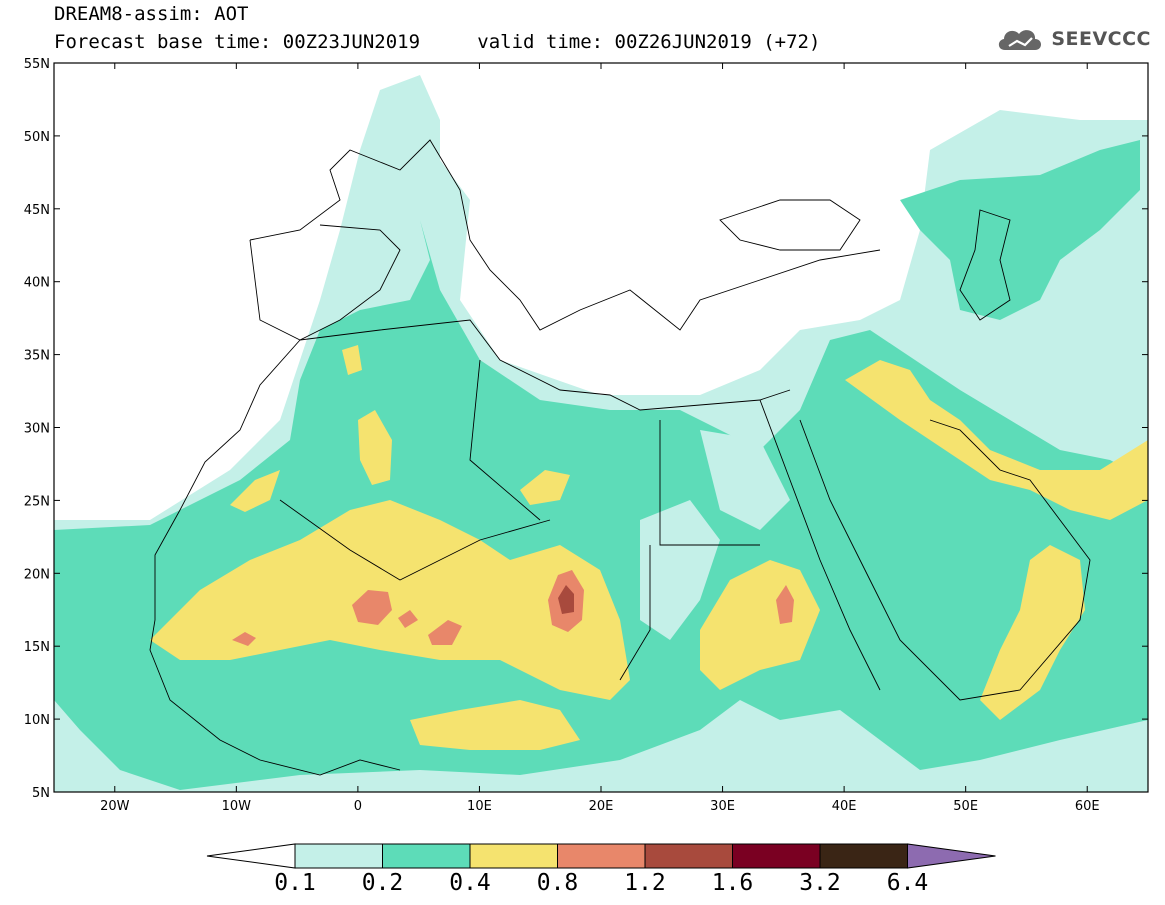  What do you see at coordinates (37, 720) in the screenshot?
I see `lat-tick-label: 10N` at bounding box center [37, 720].